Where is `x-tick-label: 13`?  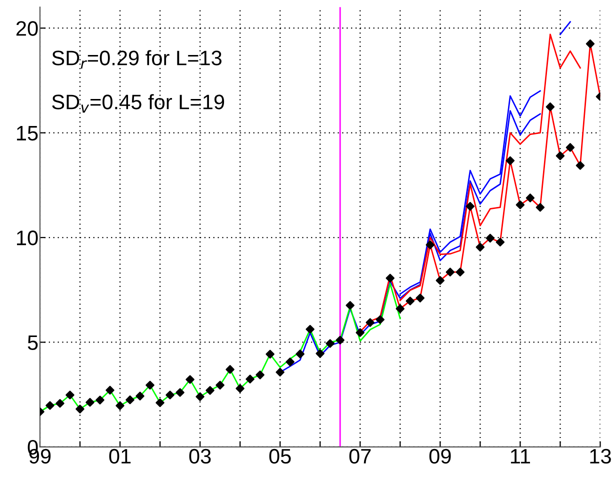 x-tick-label: 13 is located at coordinates (600, 456).